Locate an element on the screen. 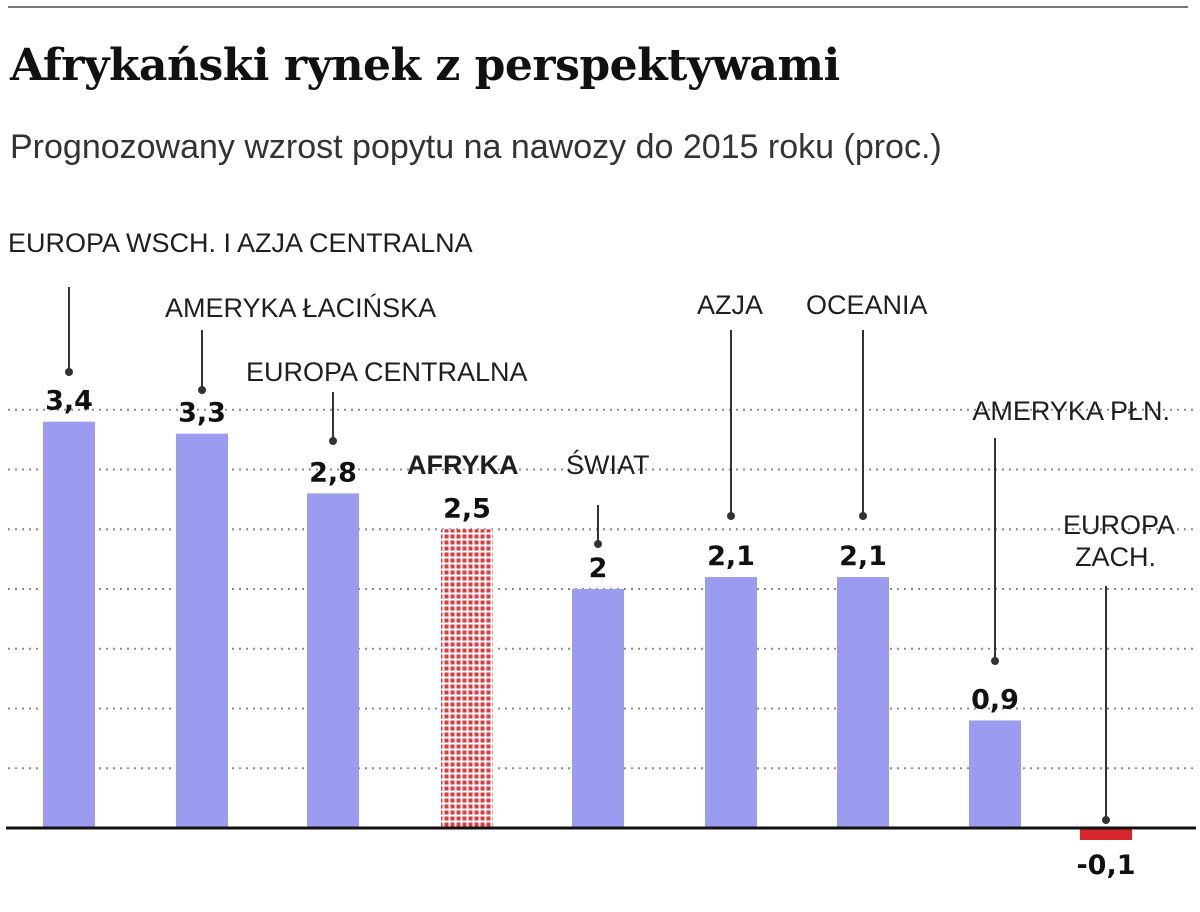 Image resolution: width=1200 pixels, height=912 pixels. category-label-ameryka-lacinska: AMERYKA ŁACIŃSKA is located at coordinates (300, 308).